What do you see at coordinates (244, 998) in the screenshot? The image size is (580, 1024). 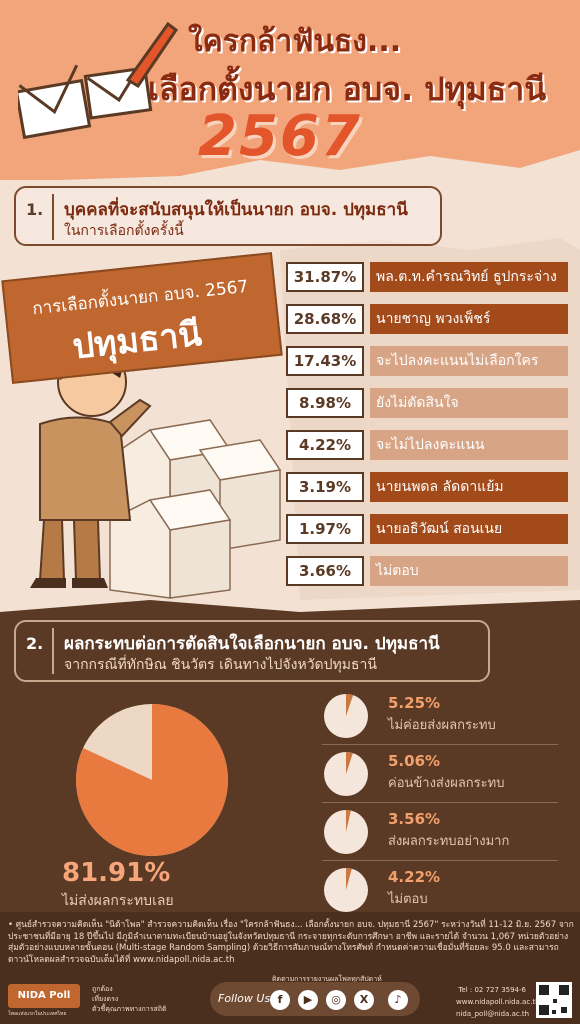 I see `follow-us-label: Follow Us` at bounding box center [244, 998].